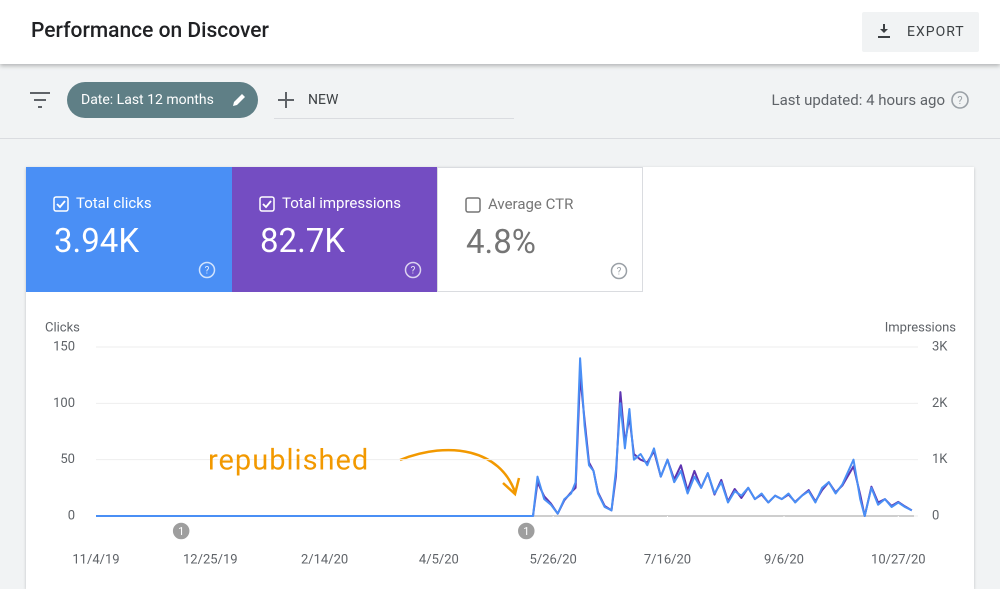 This screenshot has width=1000, height=589. I want to click on download-icon, so click(884, 31).